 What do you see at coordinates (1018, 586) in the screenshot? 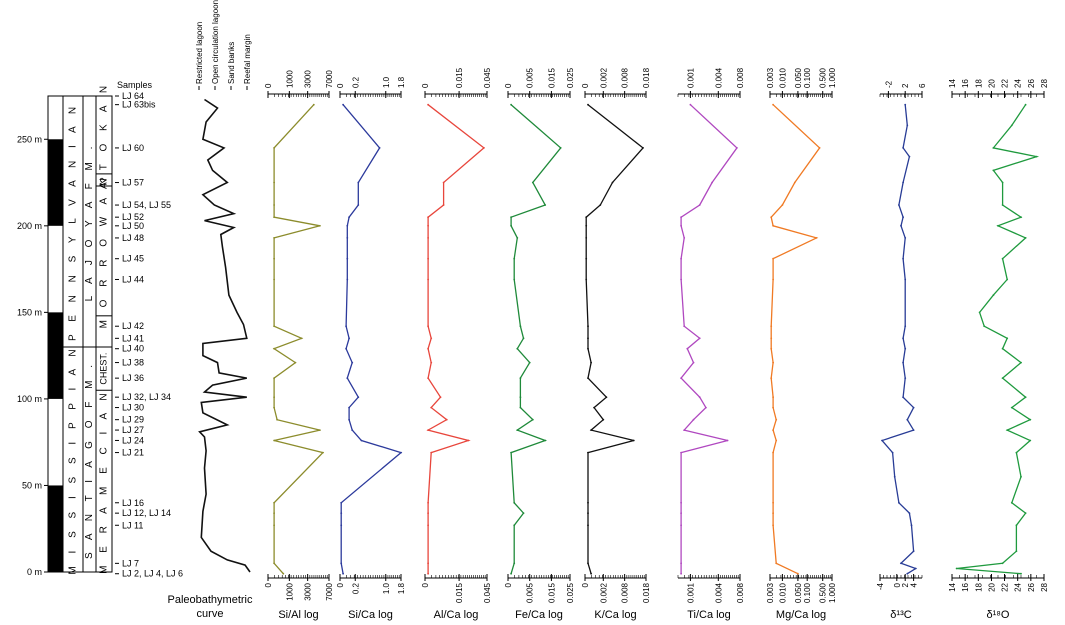
I see `bottom-tick-label: 24` at bounding box center [1018, 586].